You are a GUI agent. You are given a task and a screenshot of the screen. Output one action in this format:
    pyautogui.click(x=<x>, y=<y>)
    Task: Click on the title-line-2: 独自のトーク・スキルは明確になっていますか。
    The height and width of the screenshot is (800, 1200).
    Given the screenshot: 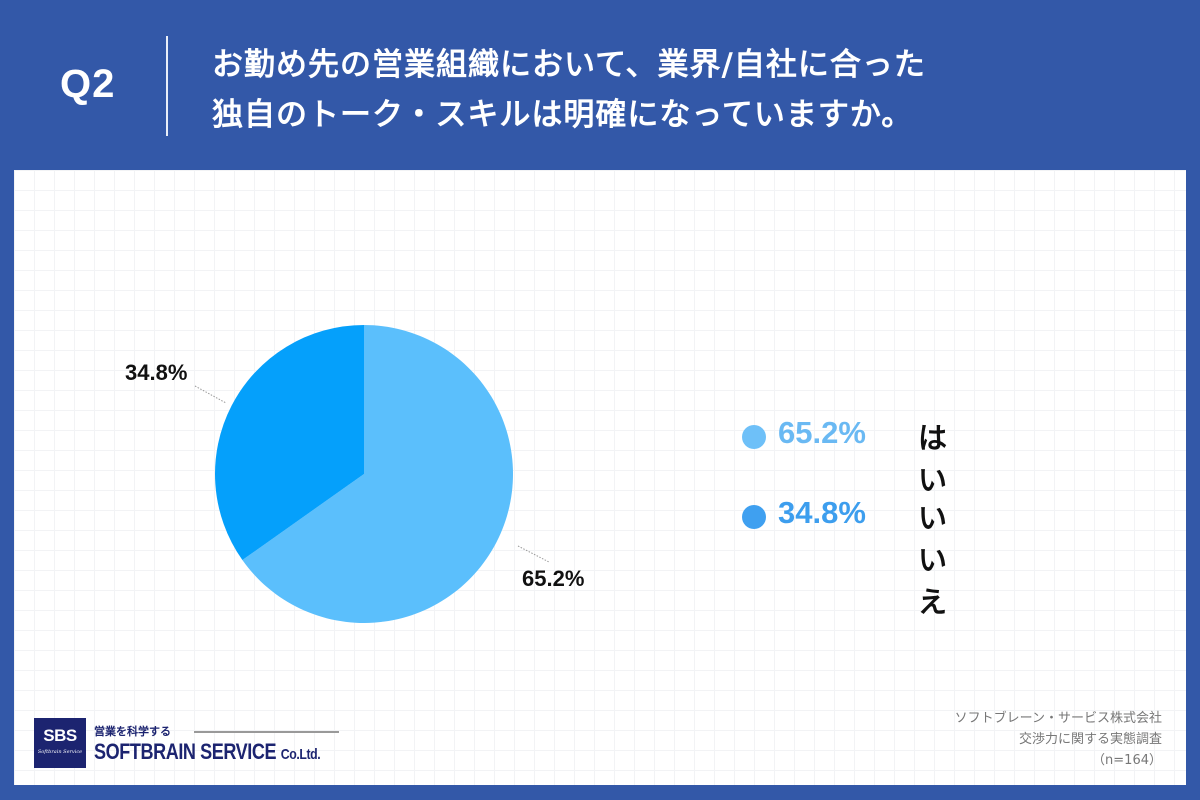 What is the action you would take?
    pyautogui.click(x=563, y=115)
    